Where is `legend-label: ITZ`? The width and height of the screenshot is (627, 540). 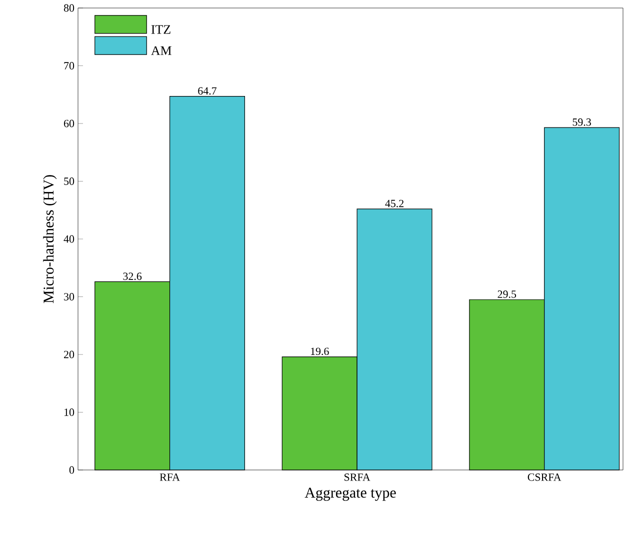 legend-label: ITZ is located at coordinates (160, 29).